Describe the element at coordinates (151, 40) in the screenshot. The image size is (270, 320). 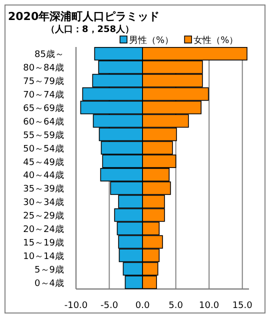
I see `legend-label: 男性（%）` at that location.